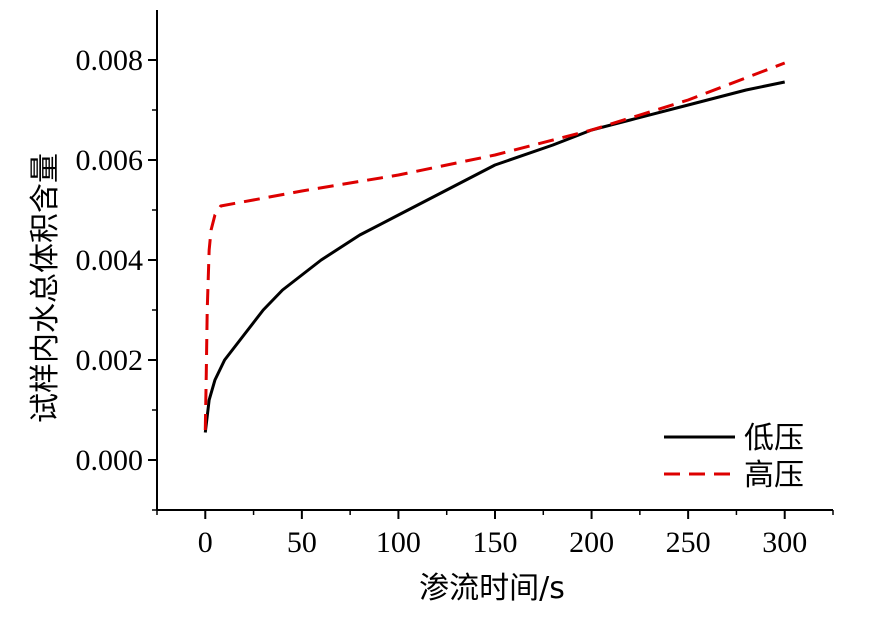  I want to click on y-tick-label: 0.006, so click(110, 160).